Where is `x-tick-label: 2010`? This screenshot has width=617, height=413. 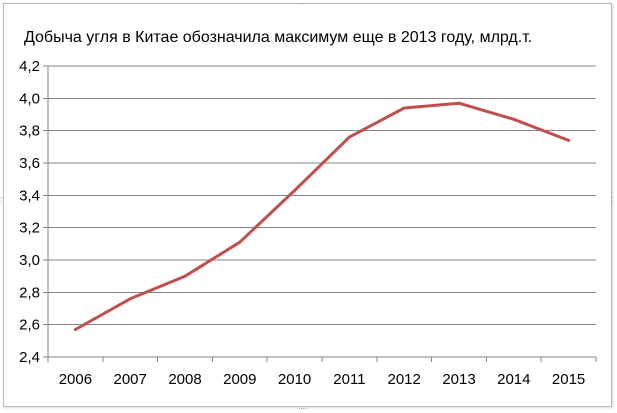
x-tick-label: 2010 is located at coordinates (294, 379).